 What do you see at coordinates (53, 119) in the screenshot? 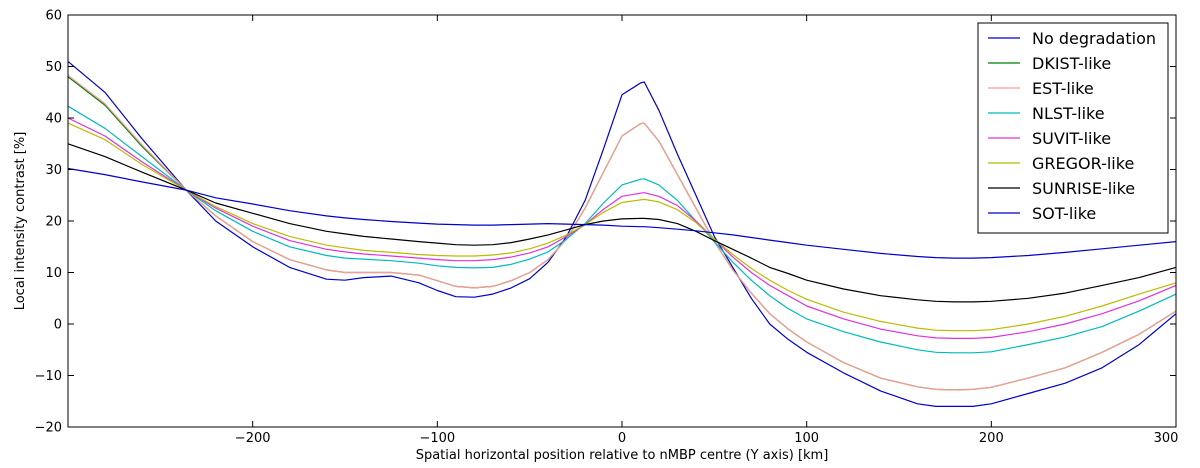
I see `y-tick-label: 40` at bounding box center [53, 119].